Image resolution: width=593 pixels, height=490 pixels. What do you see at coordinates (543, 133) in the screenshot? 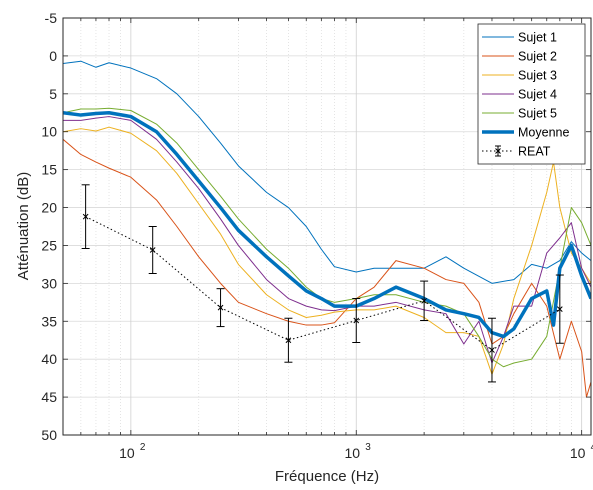
I see `legend-label: Moyenne` at bounding box center [543, 133].